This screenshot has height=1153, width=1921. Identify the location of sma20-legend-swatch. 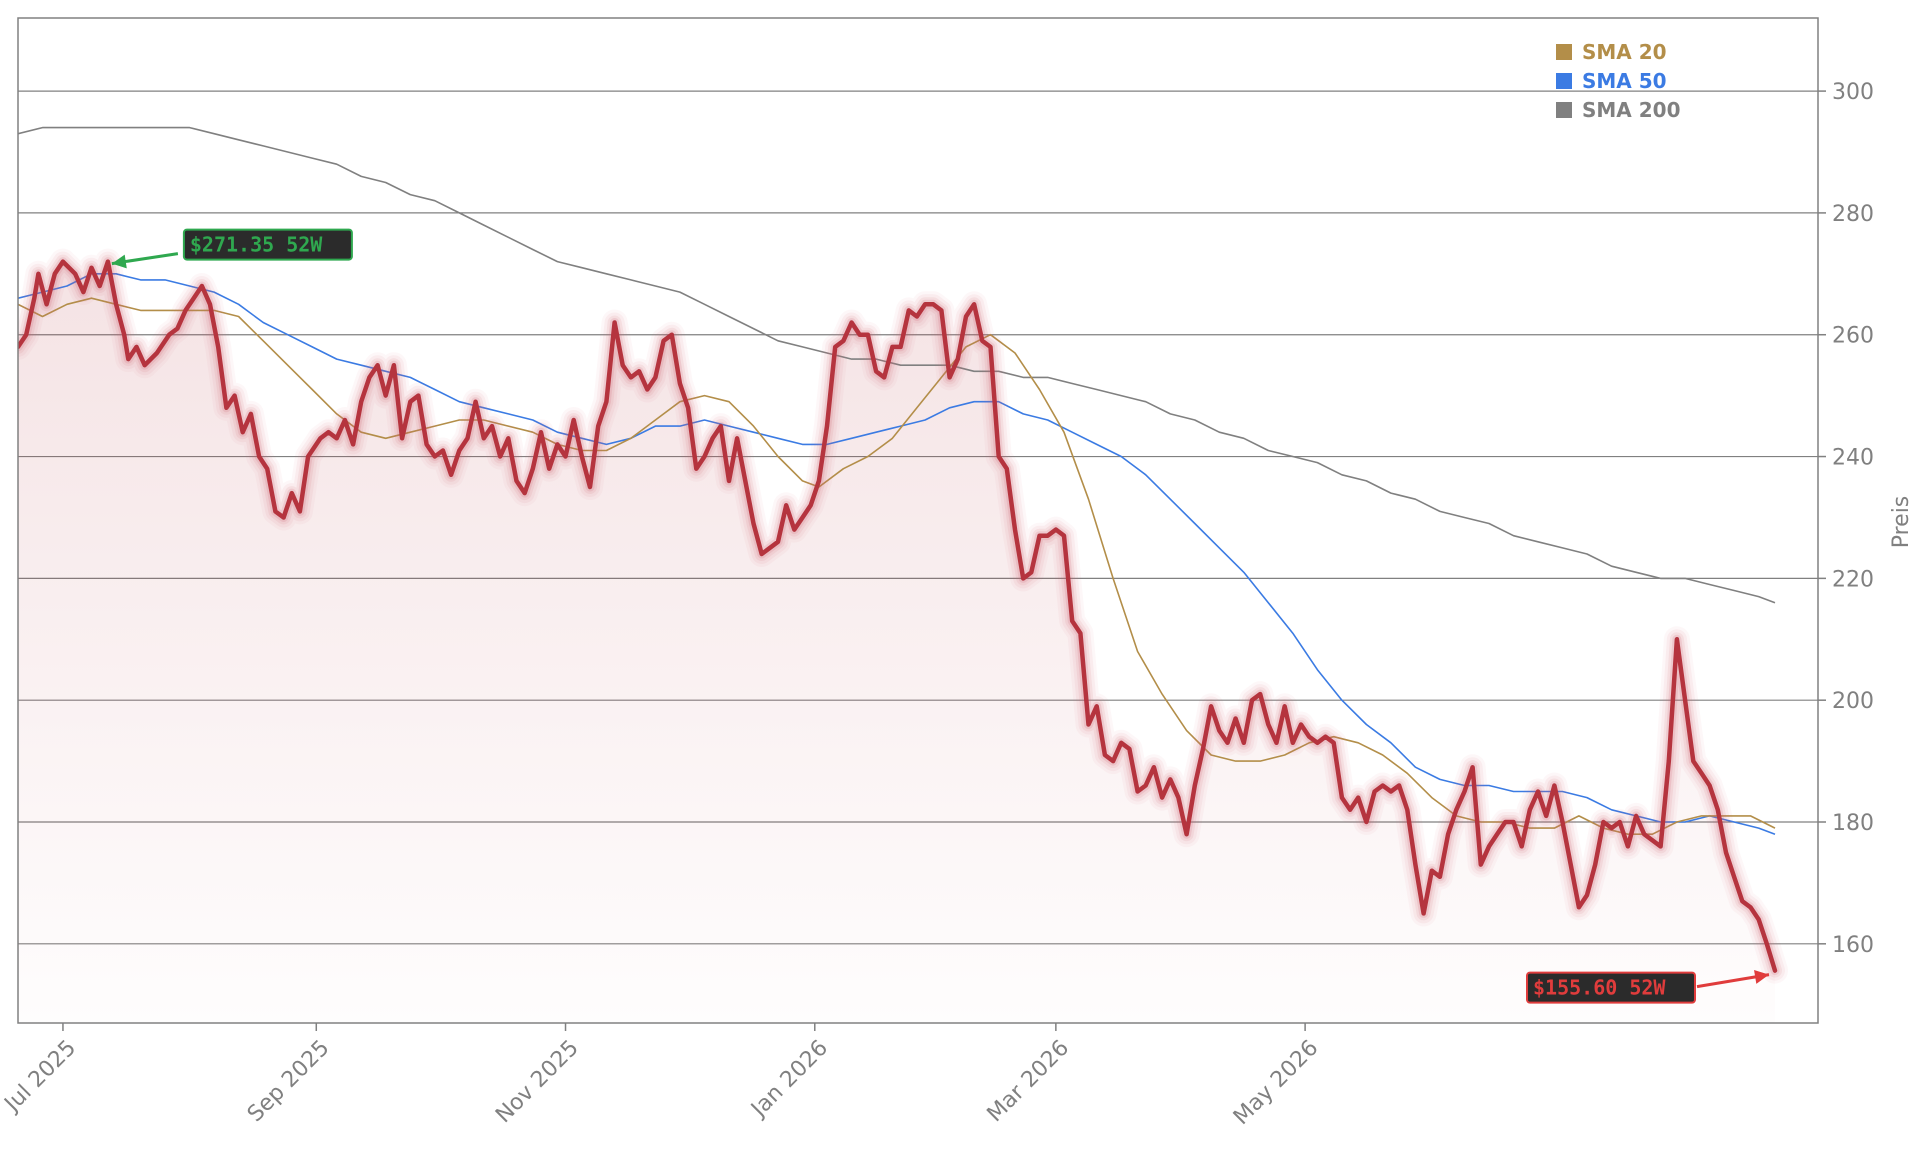
(1564, 52).